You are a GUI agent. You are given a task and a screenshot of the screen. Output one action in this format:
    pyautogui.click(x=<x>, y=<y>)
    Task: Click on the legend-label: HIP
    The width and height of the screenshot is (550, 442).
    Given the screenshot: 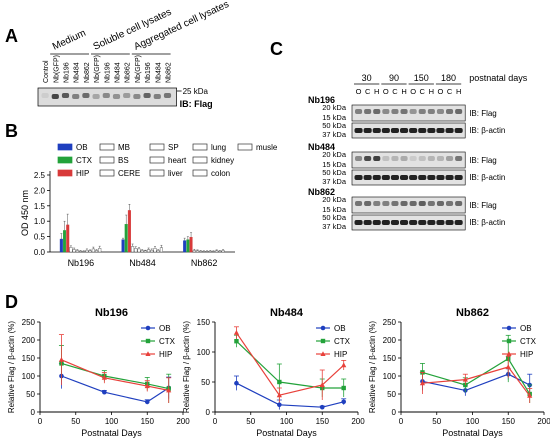 What is the action you would take?
    pyautogui.click(x=340, y=354)
    